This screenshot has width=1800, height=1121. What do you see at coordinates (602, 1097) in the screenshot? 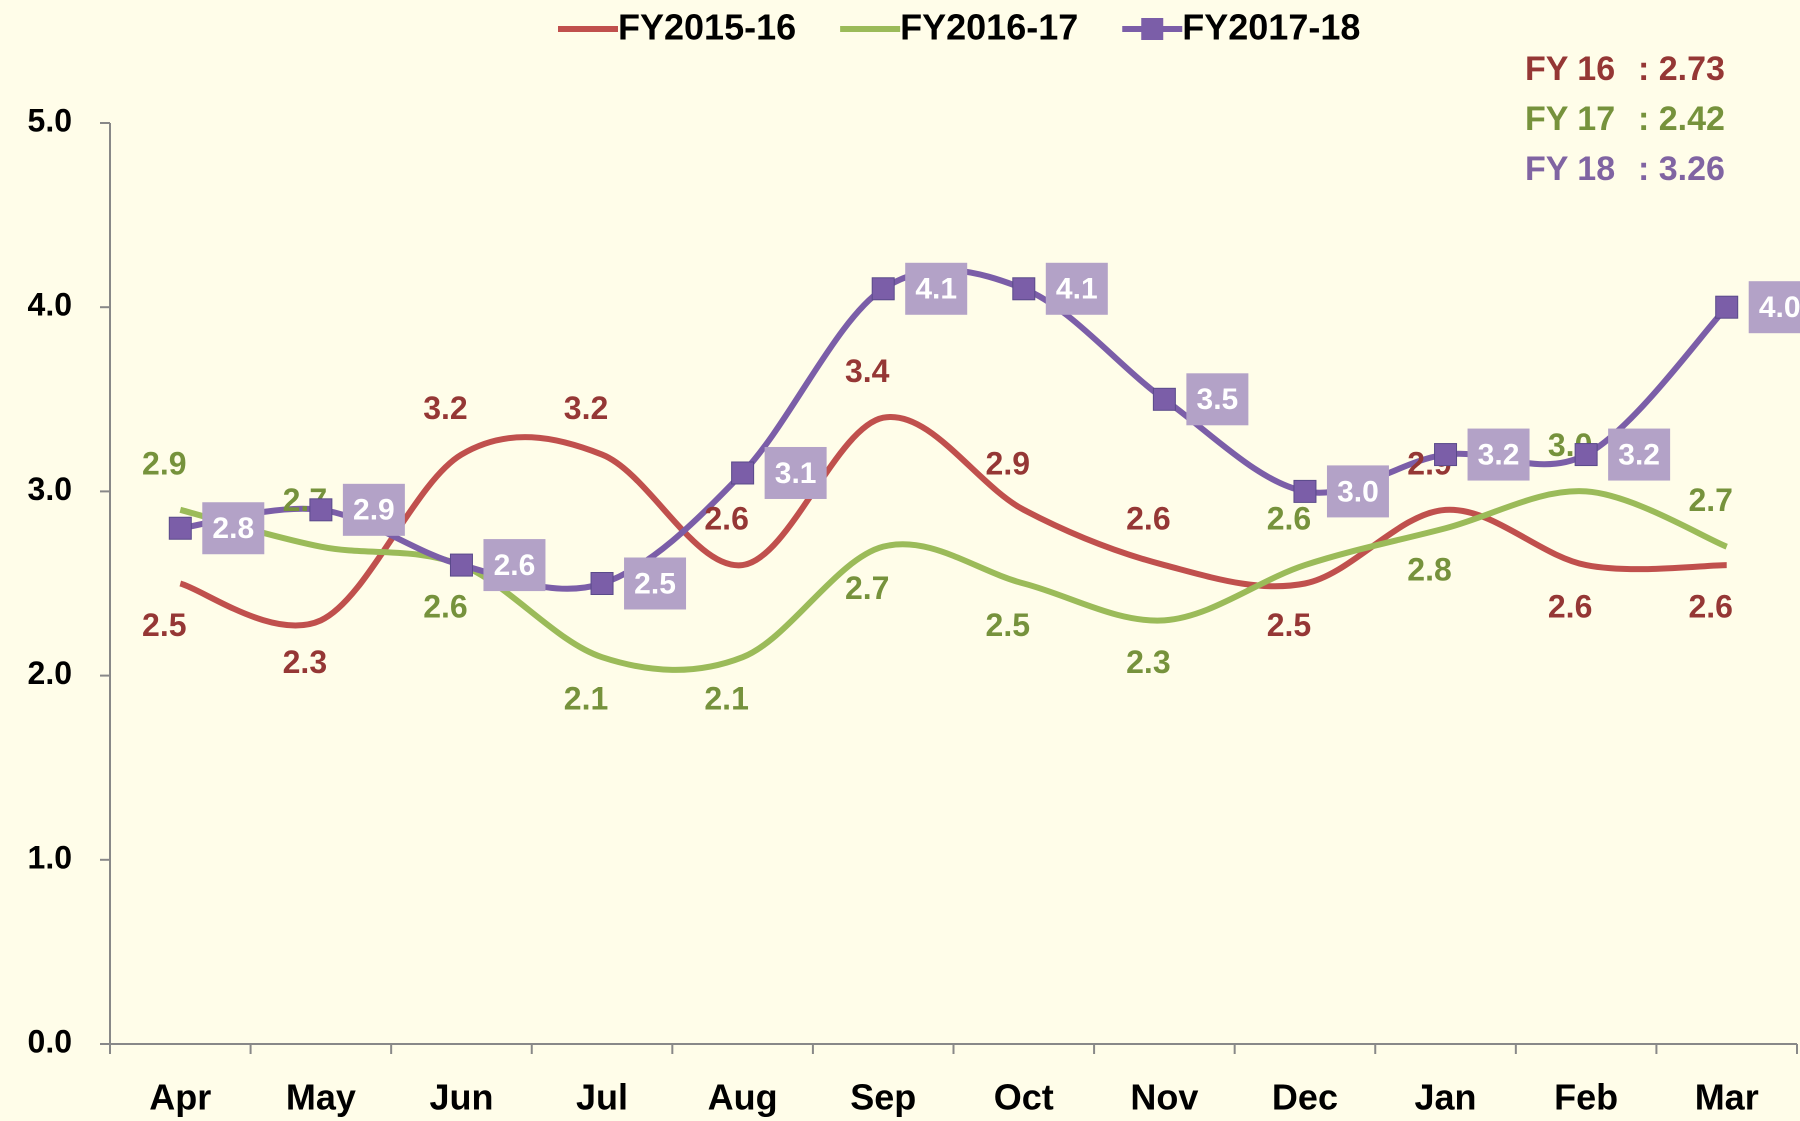
I see `x-tick-label: Jul` at bounding box center [602, 1097].